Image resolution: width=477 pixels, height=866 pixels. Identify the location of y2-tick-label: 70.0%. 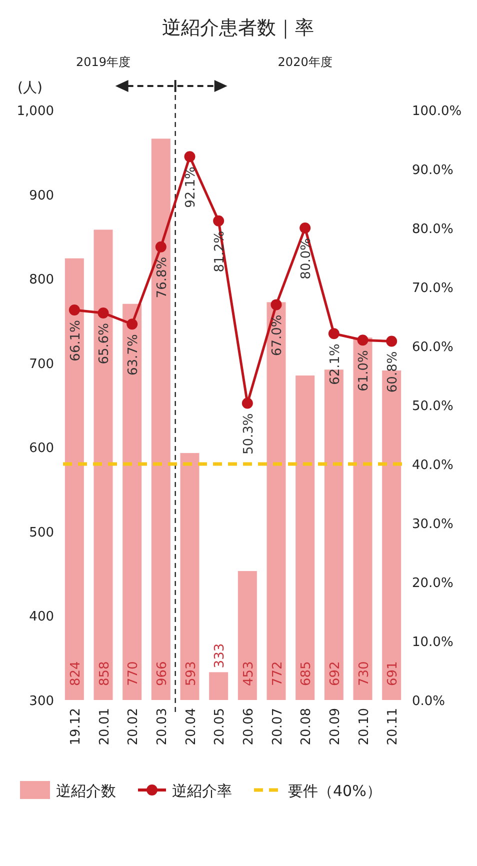
(433, 288).